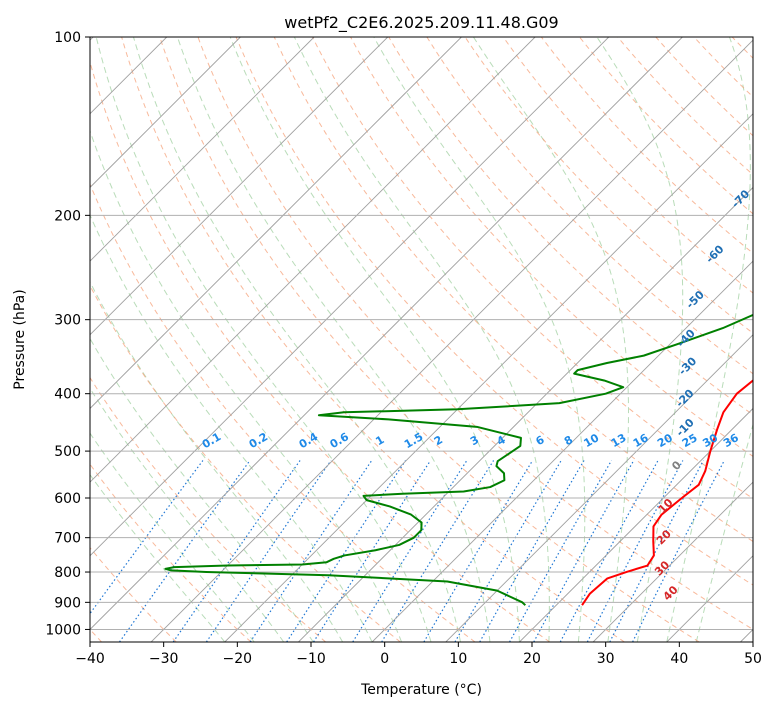  Describe the element at coordinates (165, 113) in the screenshot. I see `isotherm--100` at that location.